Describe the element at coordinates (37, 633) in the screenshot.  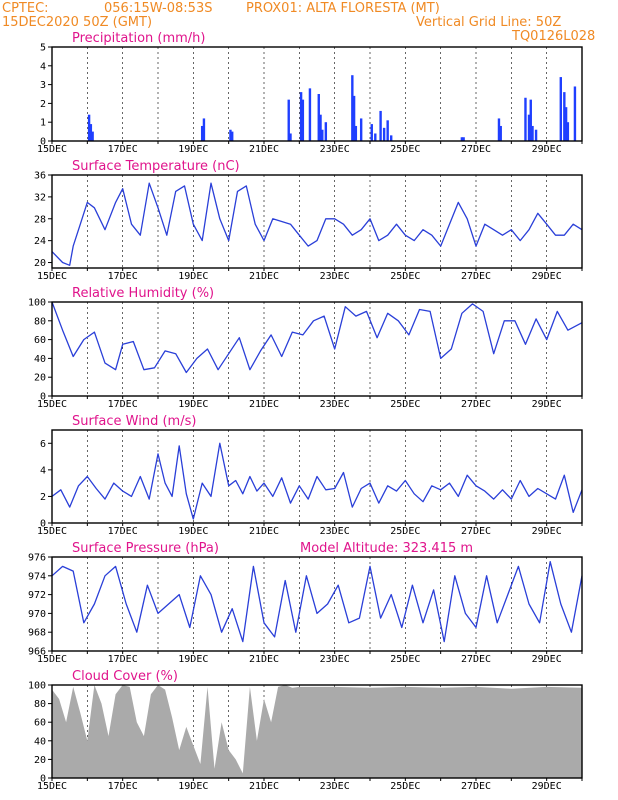
I see `y-tick-label: 968` at that location.